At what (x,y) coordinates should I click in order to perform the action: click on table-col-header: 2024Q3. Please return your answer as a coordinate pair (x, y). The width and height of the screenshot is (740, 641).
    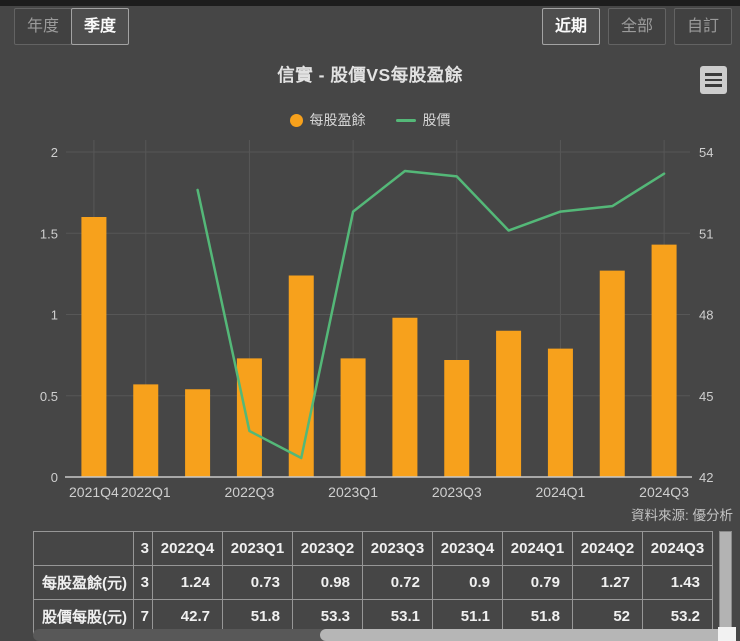
    Looking at the image, I should click on (677, 548).